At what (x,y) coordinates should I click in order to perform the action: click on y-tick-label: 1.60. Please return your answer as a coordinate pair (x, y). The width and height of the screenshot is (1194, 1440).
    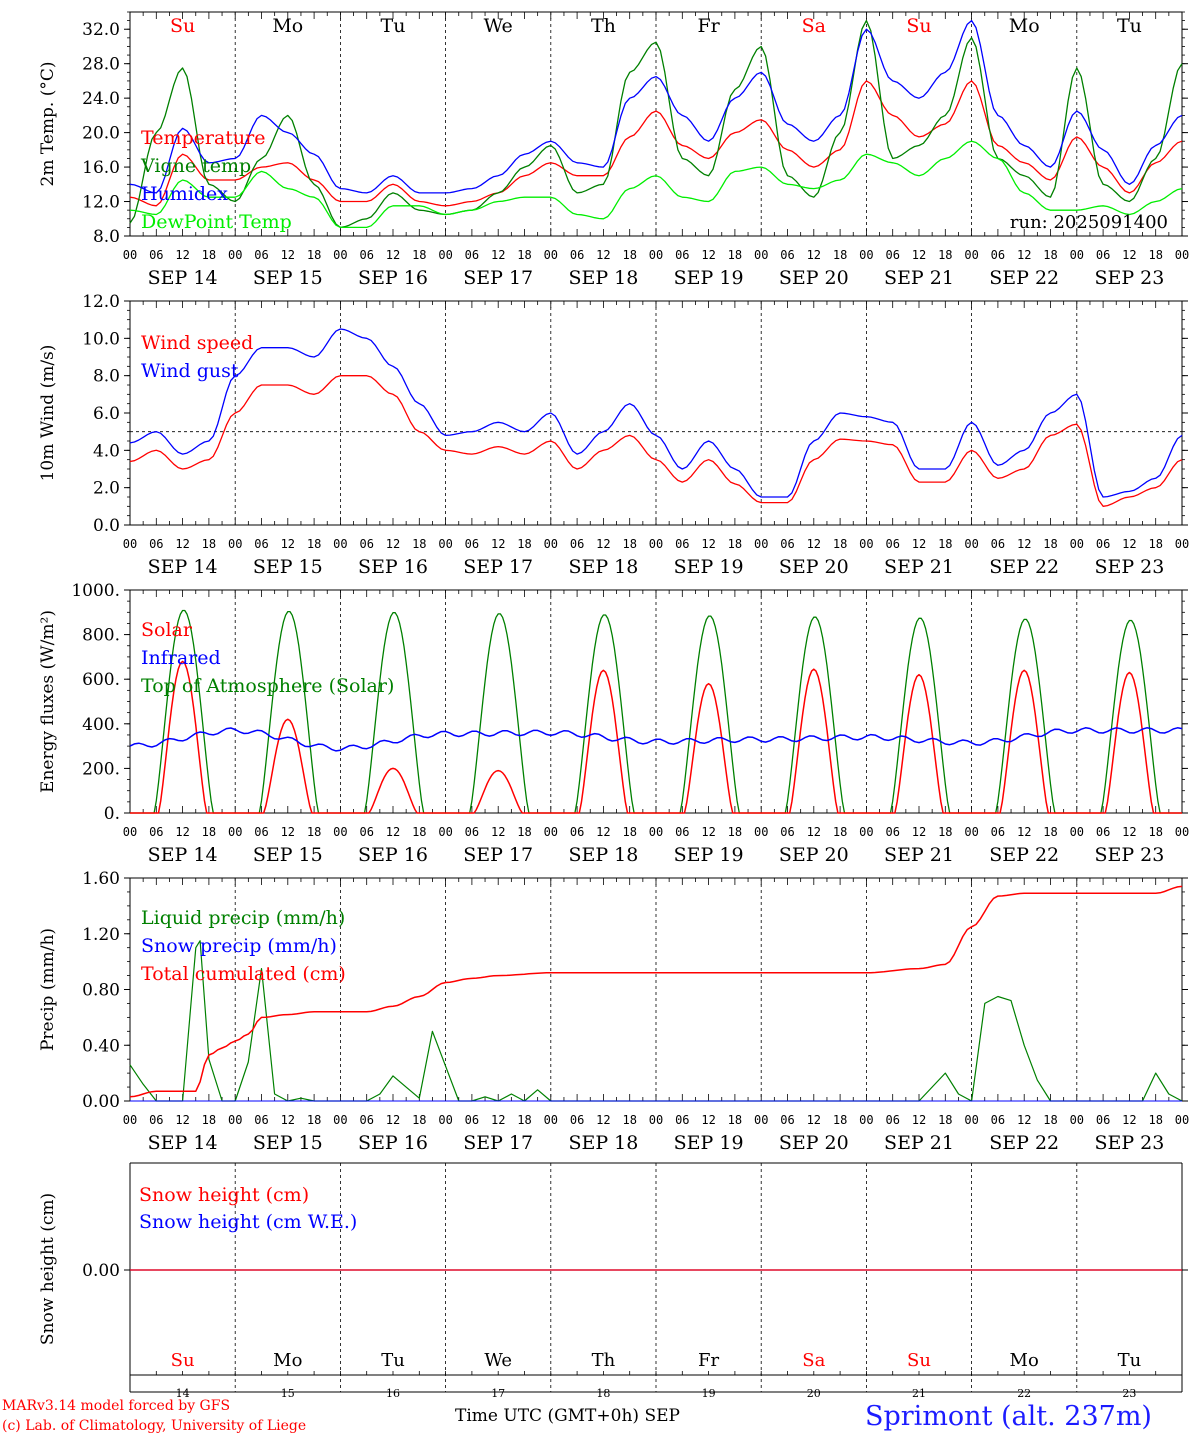
    Looking at the image, I should click on (101, 879).